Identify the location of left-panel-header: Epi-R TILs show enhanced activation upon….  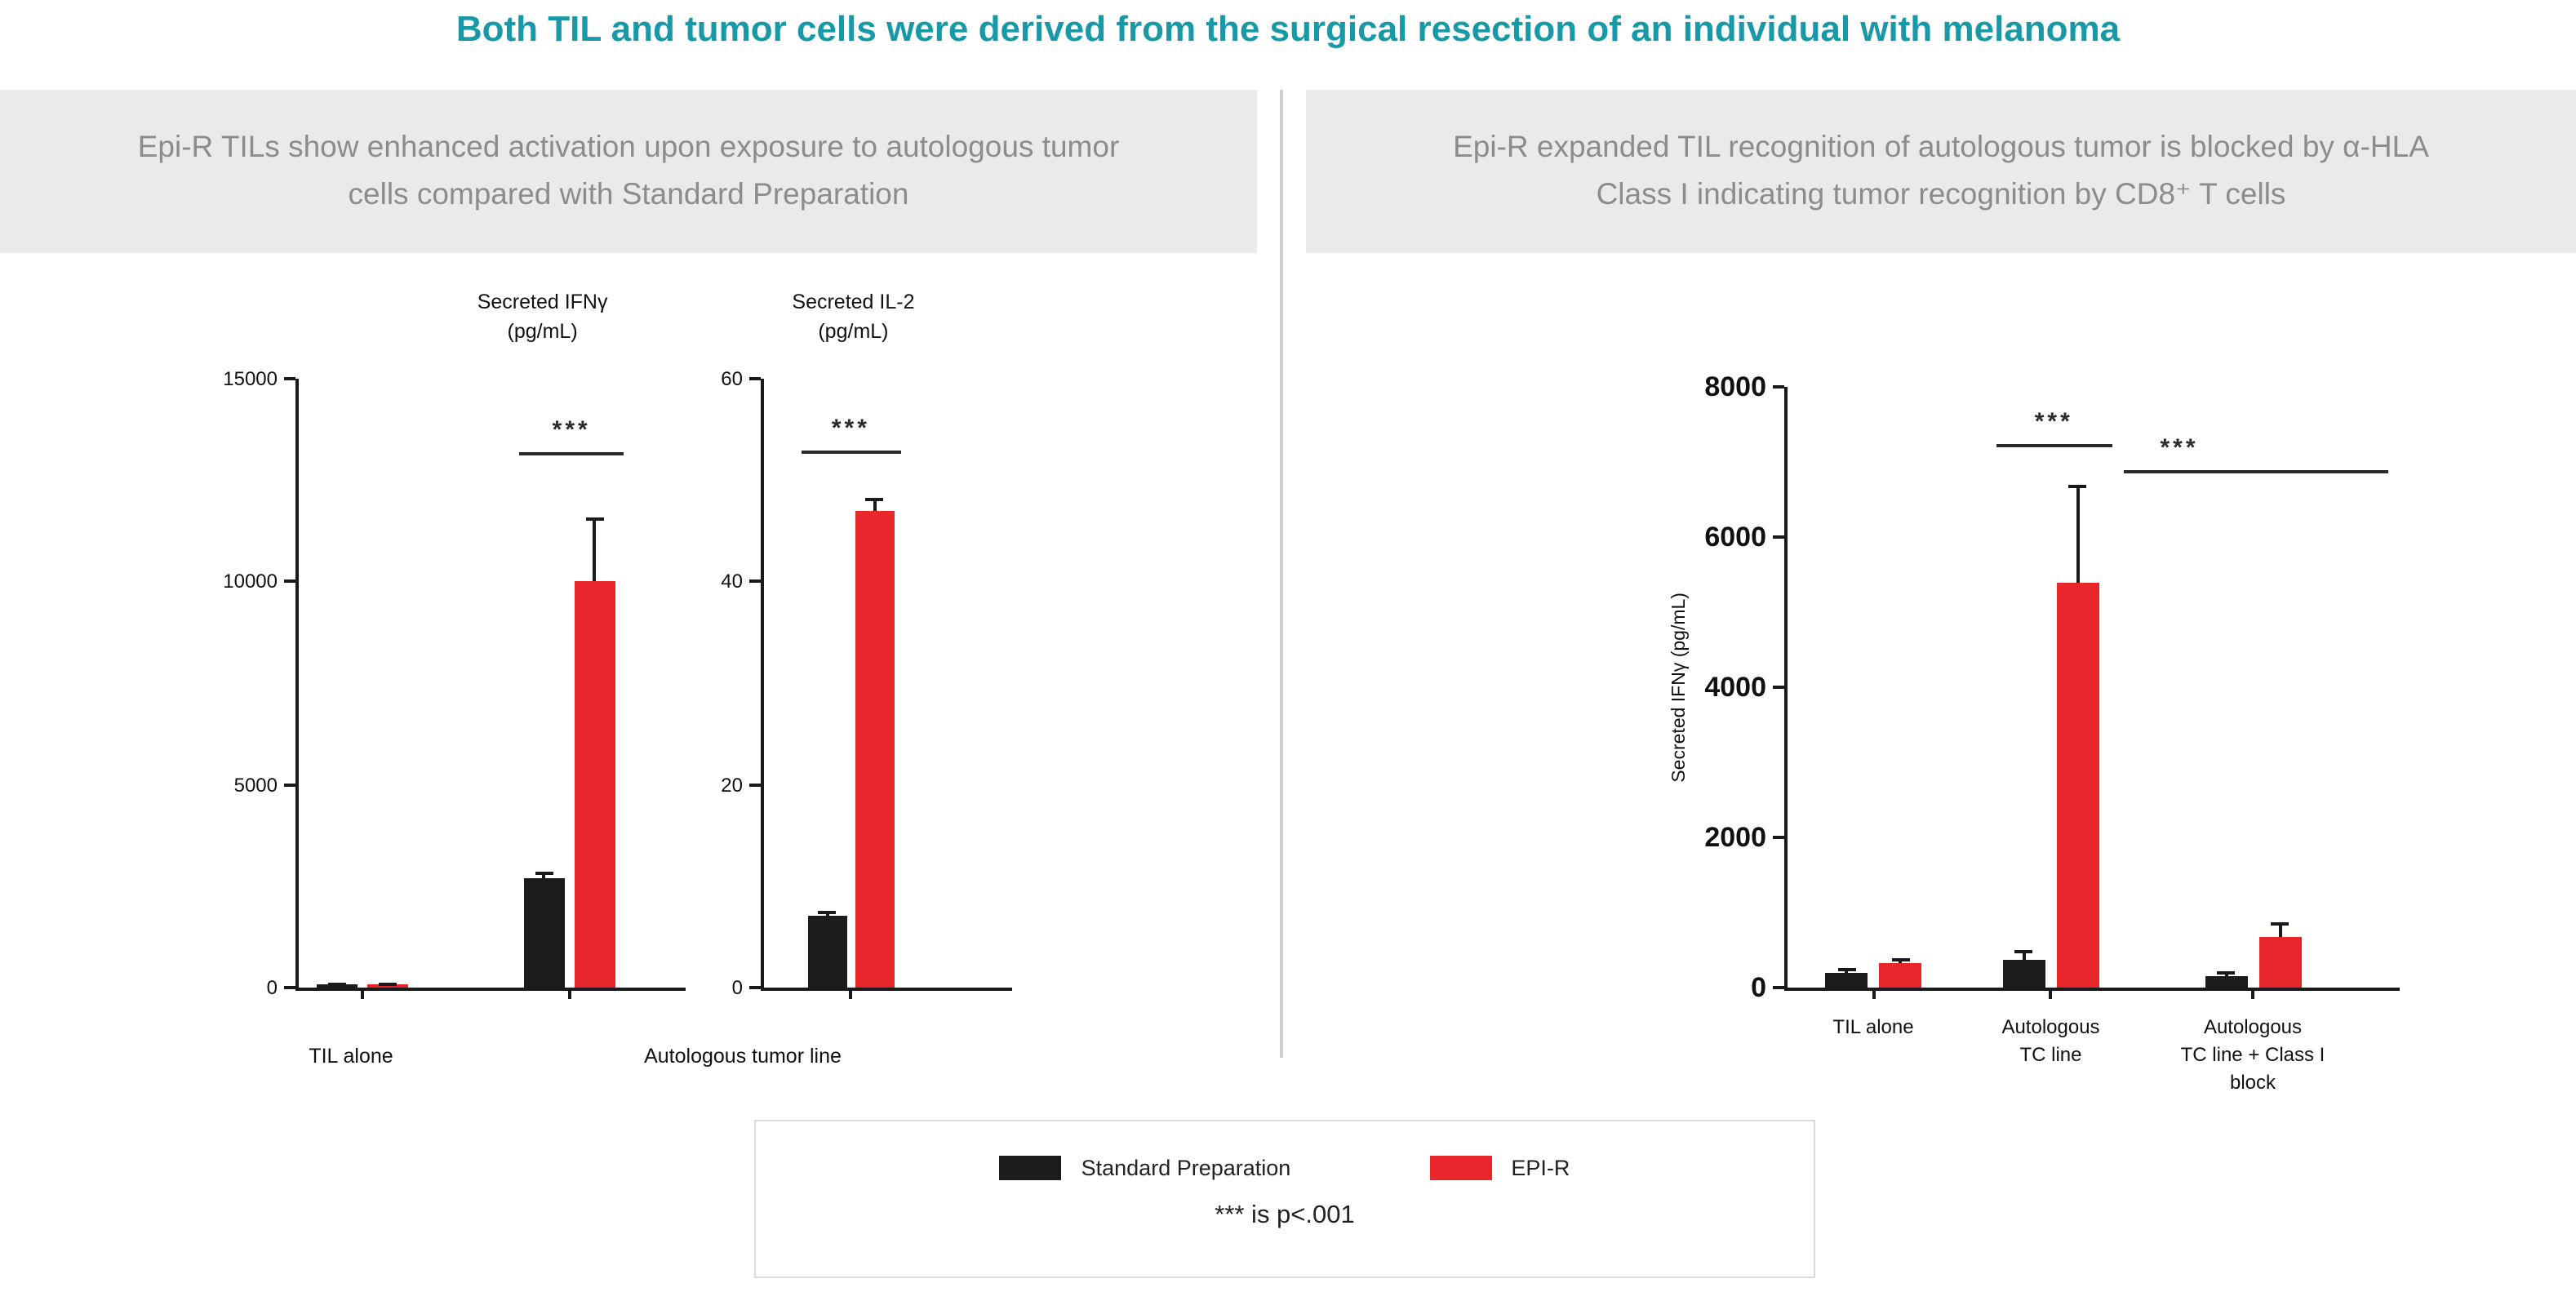
(628, 171).